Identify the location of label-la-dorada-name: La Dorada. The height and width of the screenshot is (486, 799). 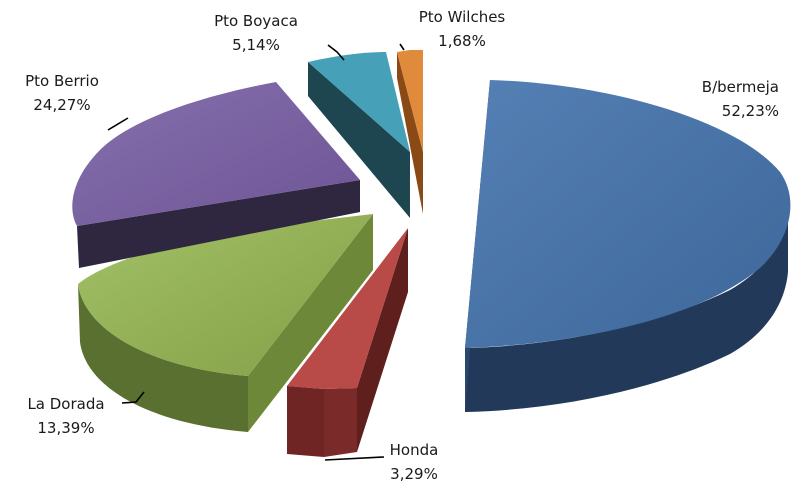
(65, 404).